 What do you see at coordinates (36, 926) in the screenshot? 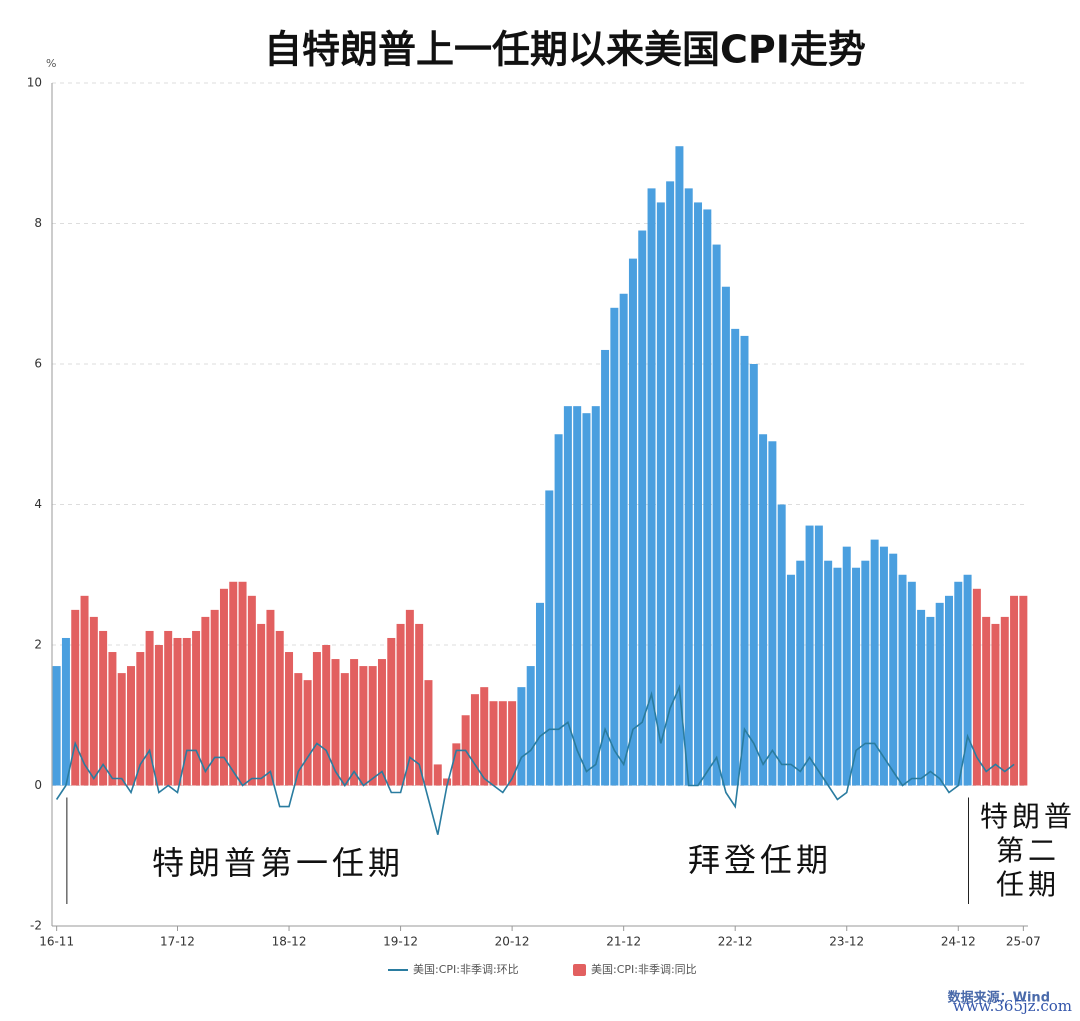
I see `y-tick-label: -2` at bounding box center [36, 926].